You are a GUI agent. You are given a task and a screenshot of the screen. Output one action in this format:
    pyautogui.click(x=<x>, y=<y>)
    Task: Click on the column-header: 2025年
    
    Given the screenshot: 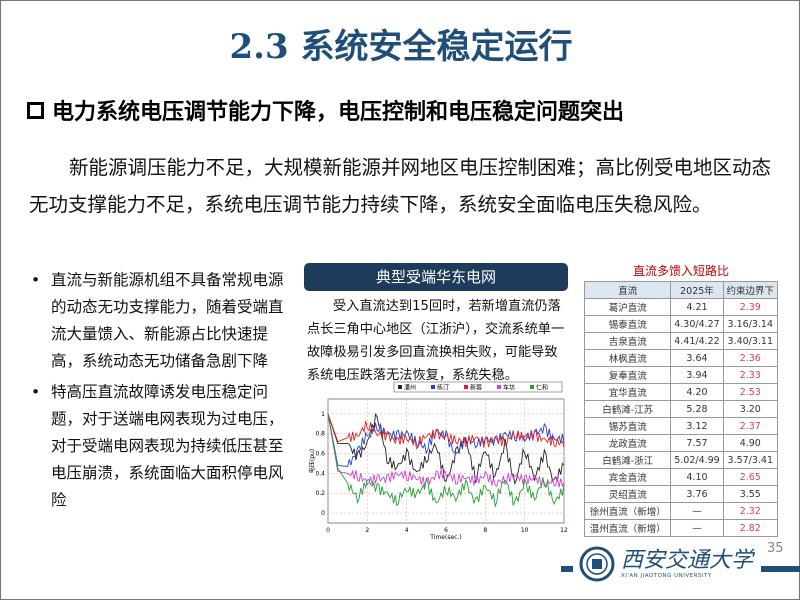 What is the action you would take?
    pyautogui.click(x=697, y=290)
    